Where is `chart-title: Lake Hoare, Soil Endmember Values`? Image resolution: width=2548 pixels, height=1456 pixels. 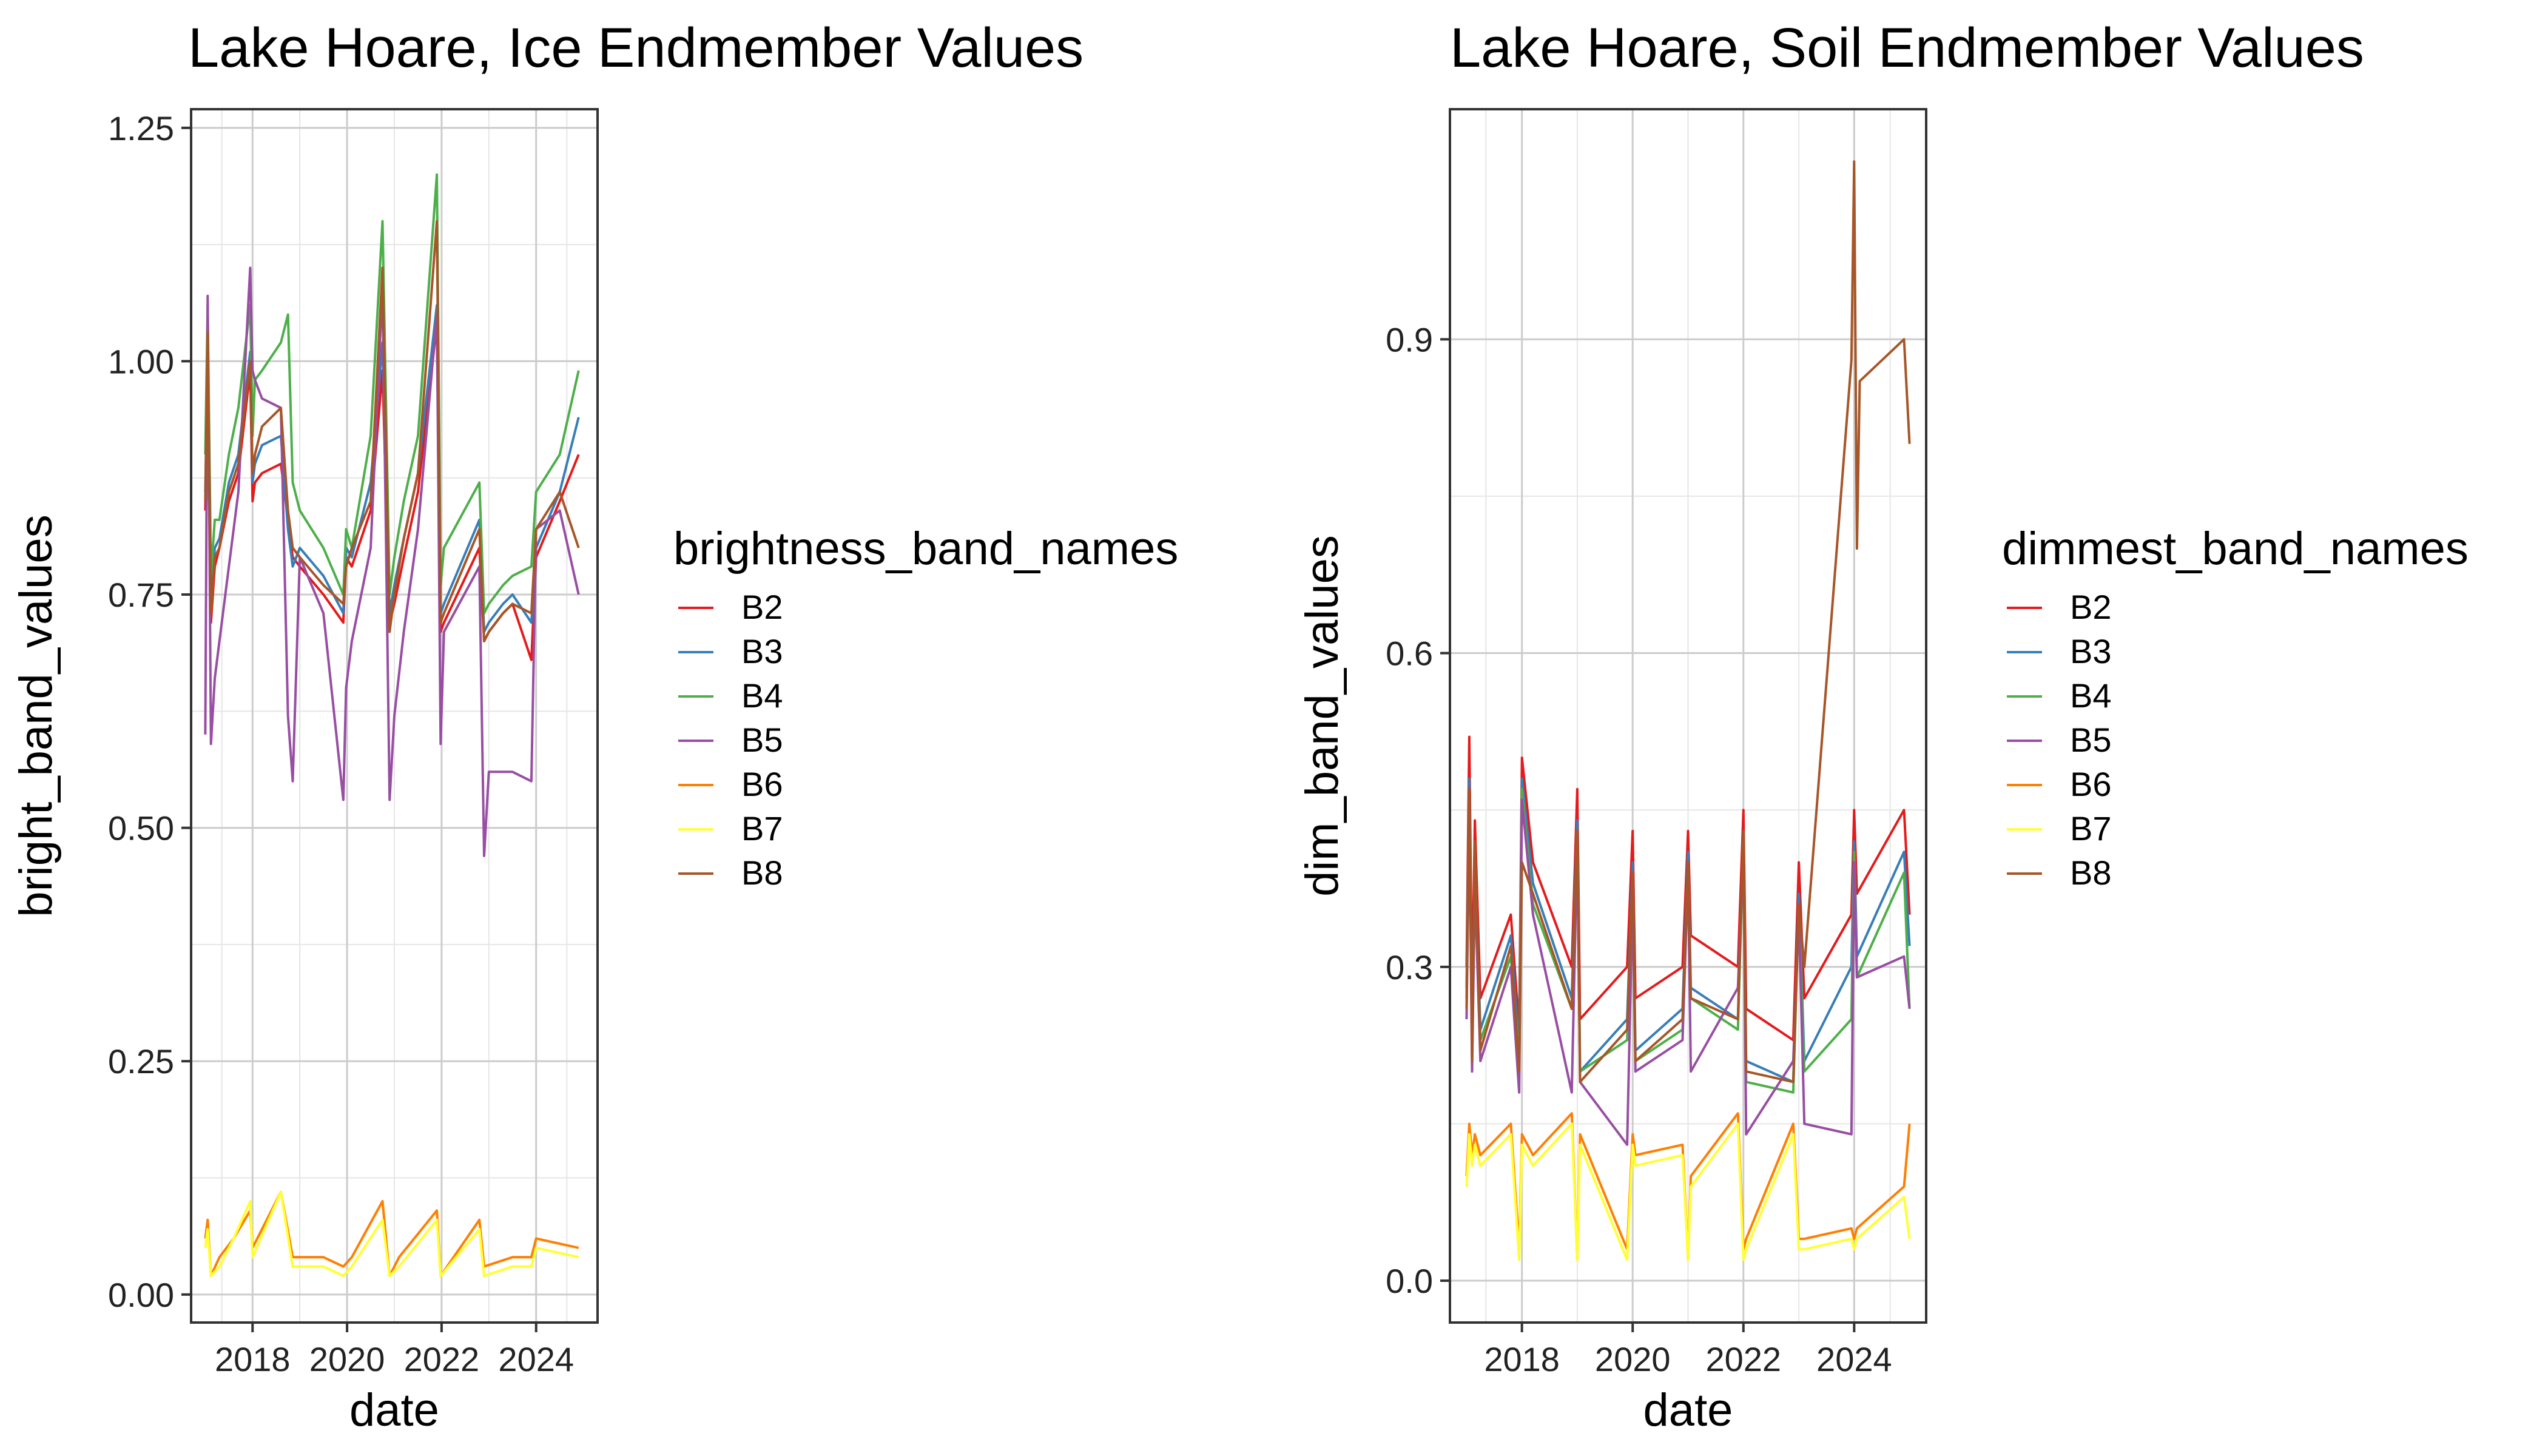
chart-title: Lake Hoare, Soil Endmember Values is located at coordinates (1907, 48).